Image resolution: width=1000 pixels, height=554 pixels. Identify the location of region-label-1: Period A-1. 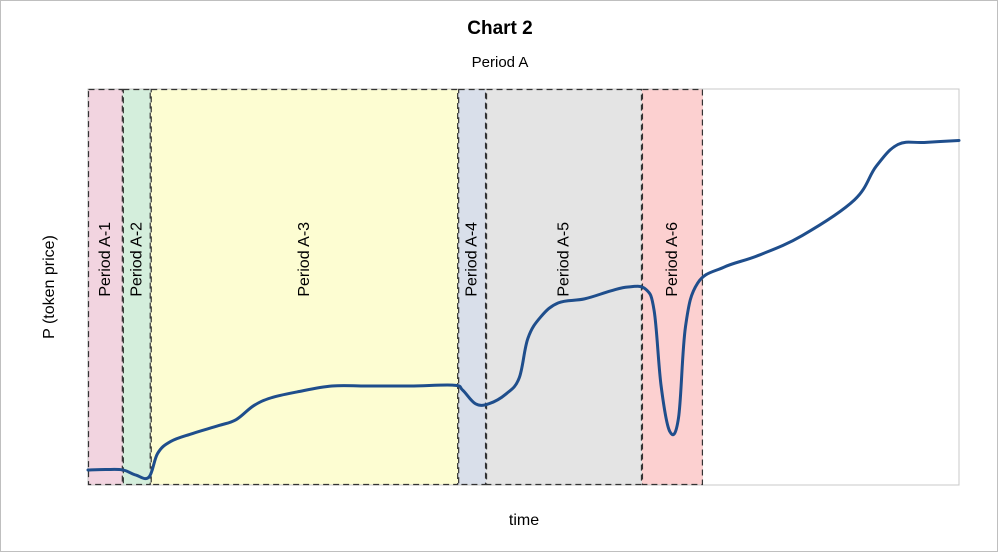
(105, 259).